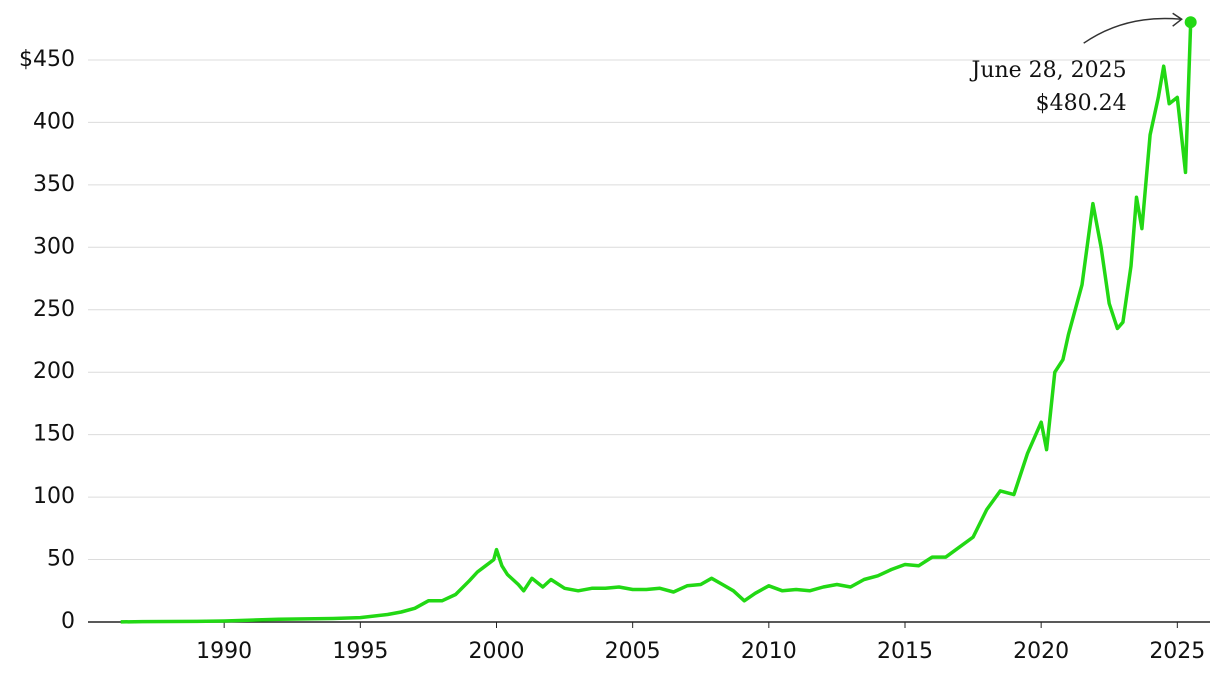 The image size is (1220, 682). What do you see at coordinates (1177, 651) in the screenshot?
I see `x-tick-label: 2025` at bounding box center [1177, 651].